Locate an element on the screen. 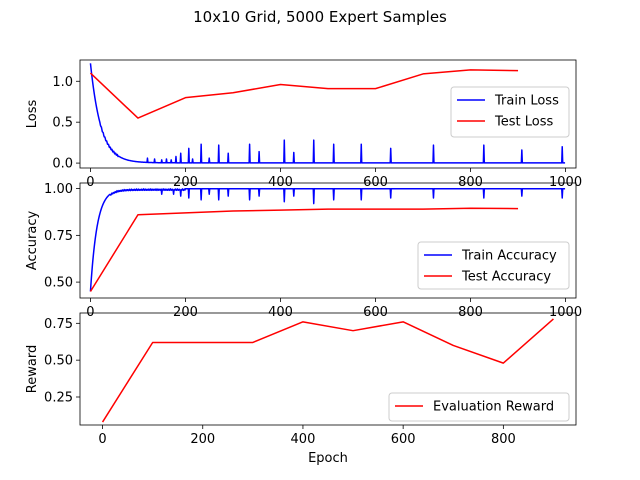  legend-label: Test Loss is located at coordinates (523, 122).